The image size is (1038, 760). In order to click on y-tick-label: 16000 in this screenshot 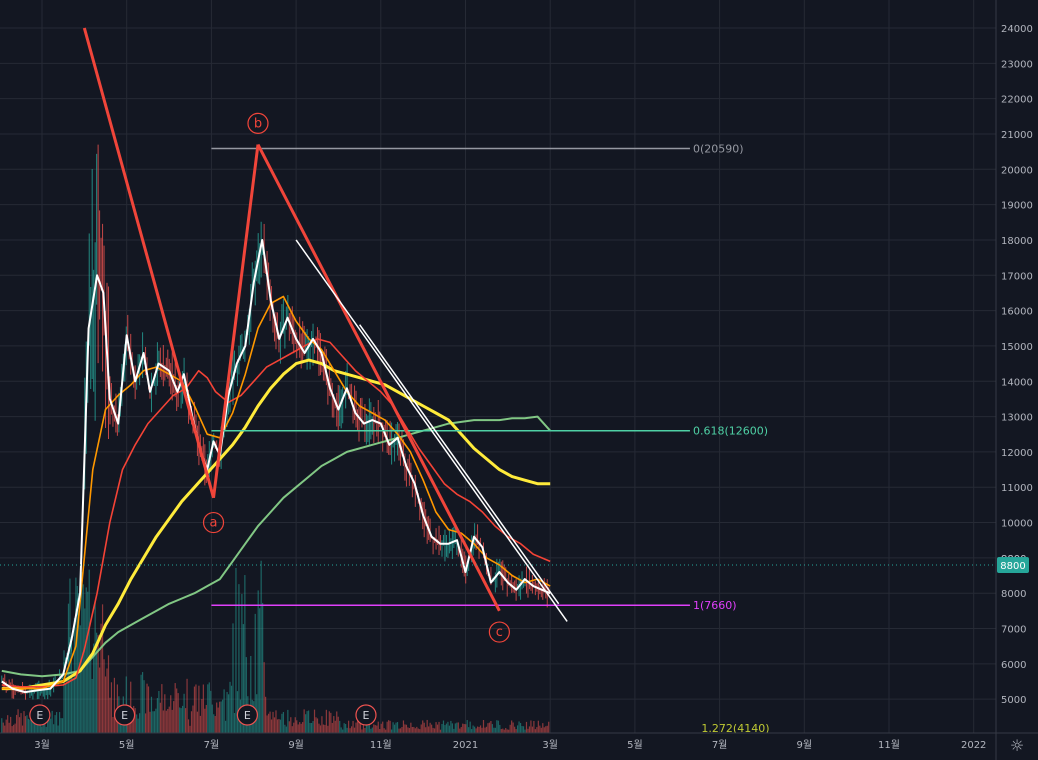, I will do `click(1017, 312)`.